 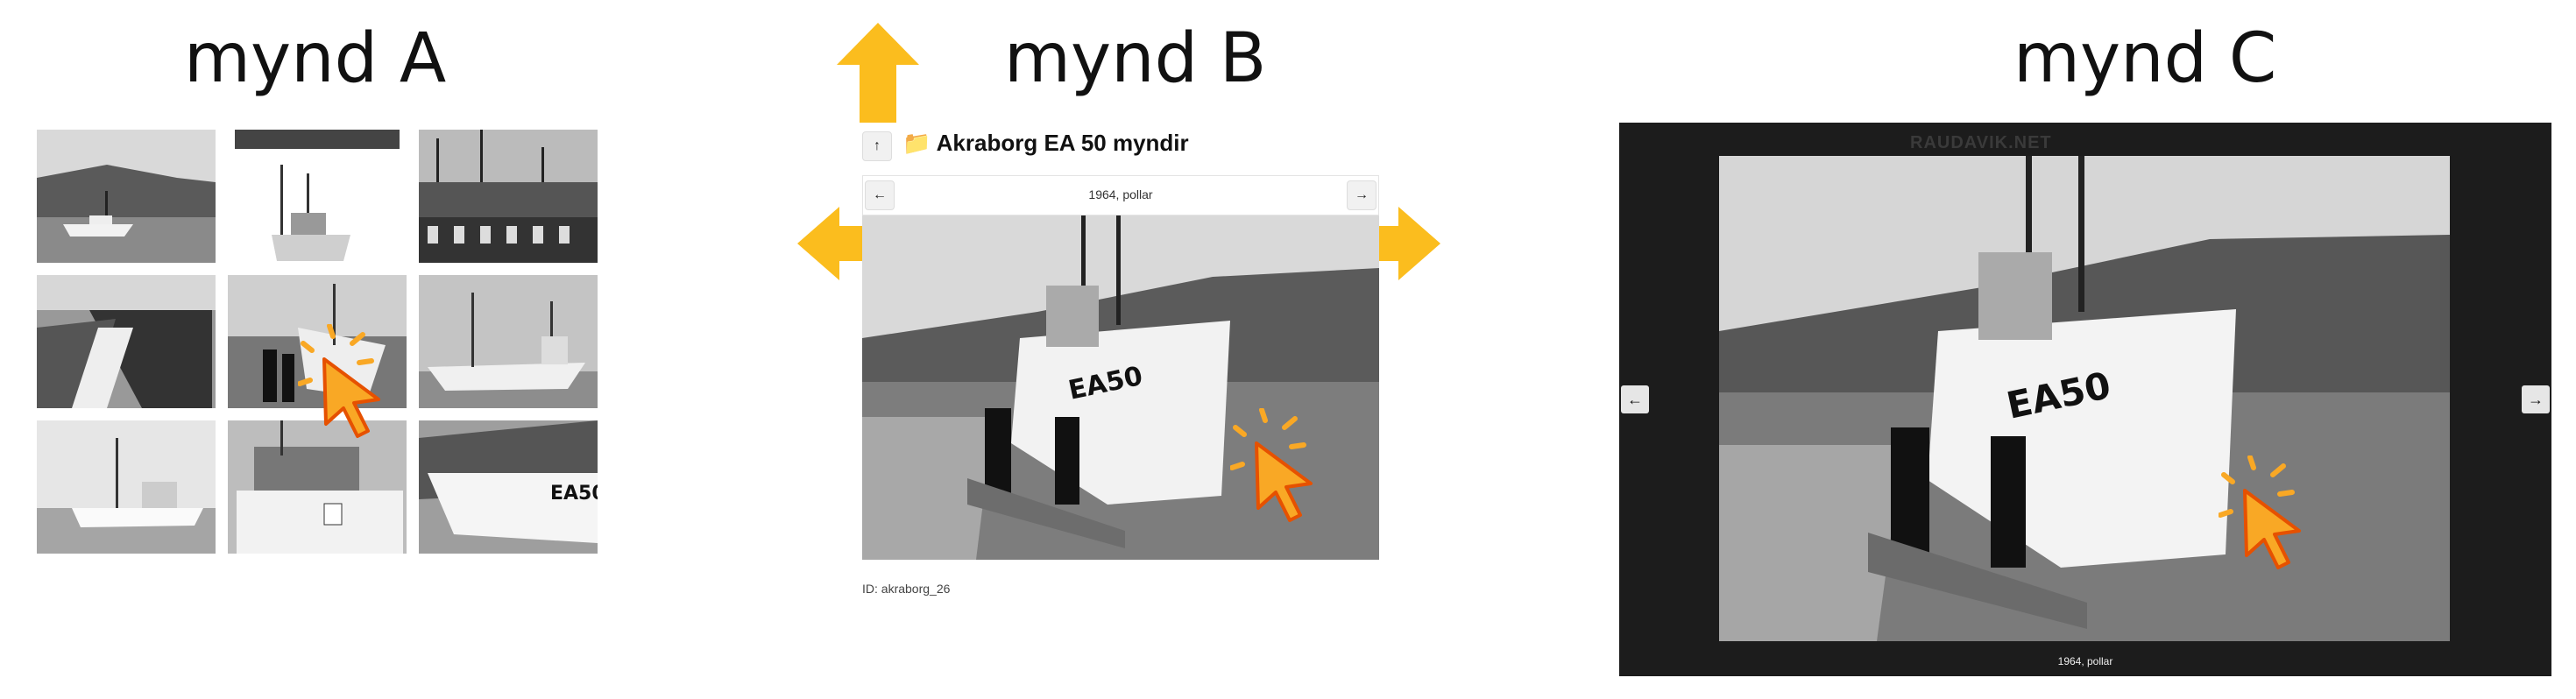 I want to click on lightbox-next-button: →, so click(x=2536, y=399).